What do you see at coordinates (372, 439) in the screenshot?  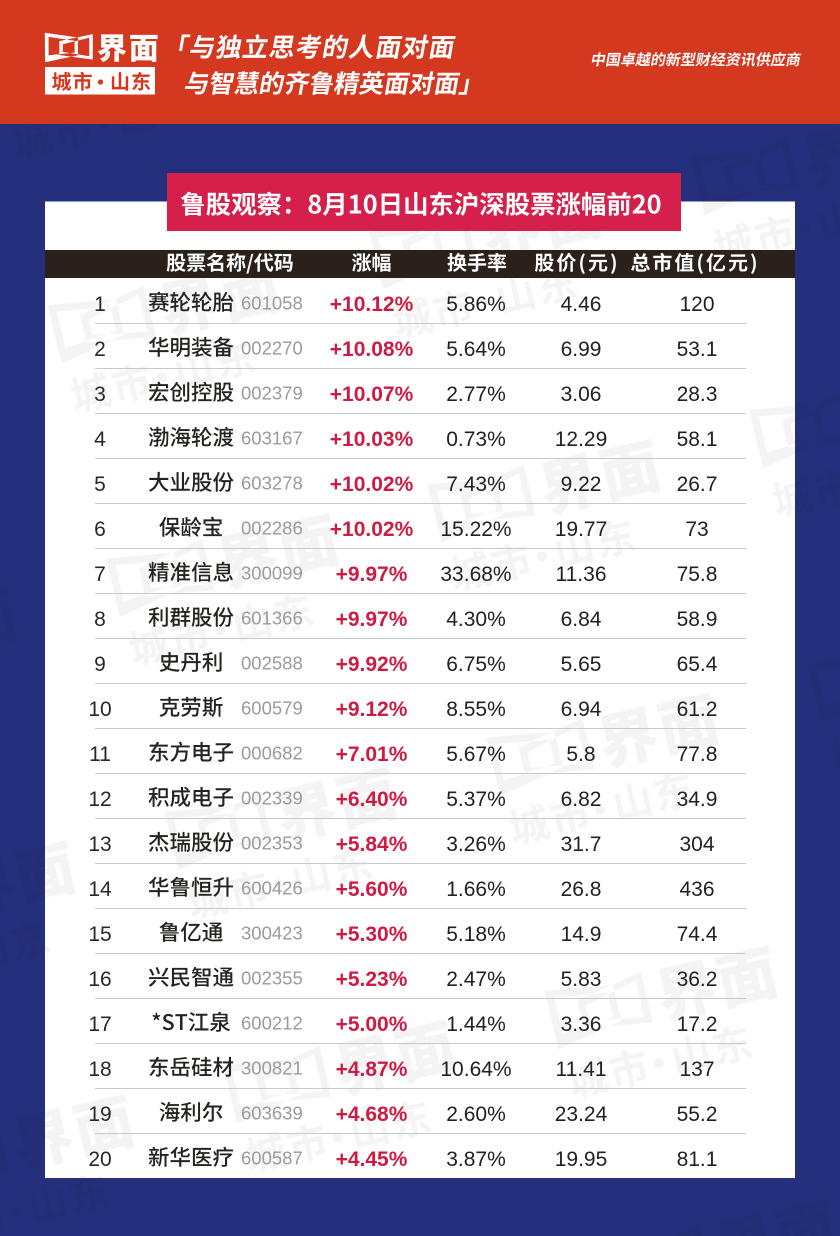 I see `svg-text: +10.03%` at bounding box center [372, 439].